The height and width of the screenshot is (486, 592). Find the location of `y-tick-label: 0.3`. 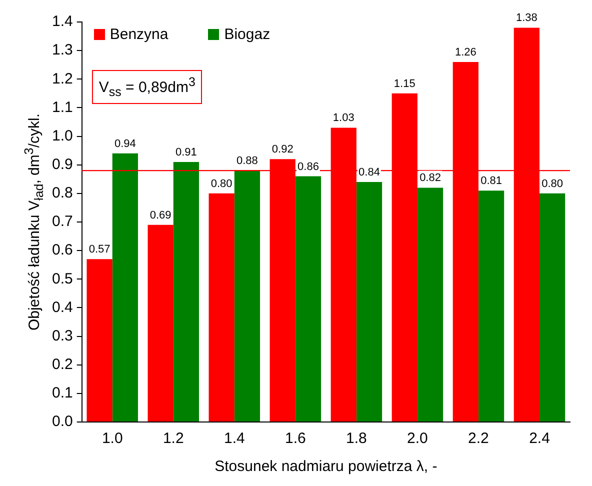

y-tick-label: 0.3 is located at coordinates (62, 335).